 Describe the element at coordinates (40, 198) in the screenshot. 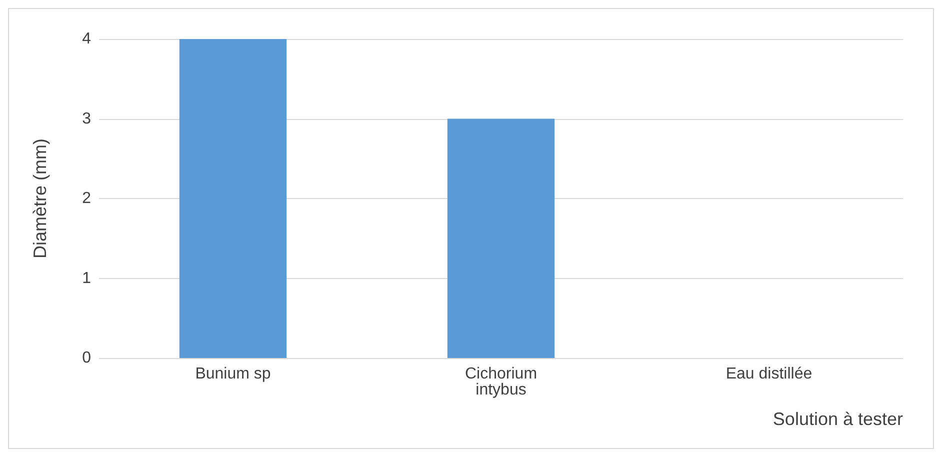

I see `y-axis-title: Diamètre (mm)` at that location.